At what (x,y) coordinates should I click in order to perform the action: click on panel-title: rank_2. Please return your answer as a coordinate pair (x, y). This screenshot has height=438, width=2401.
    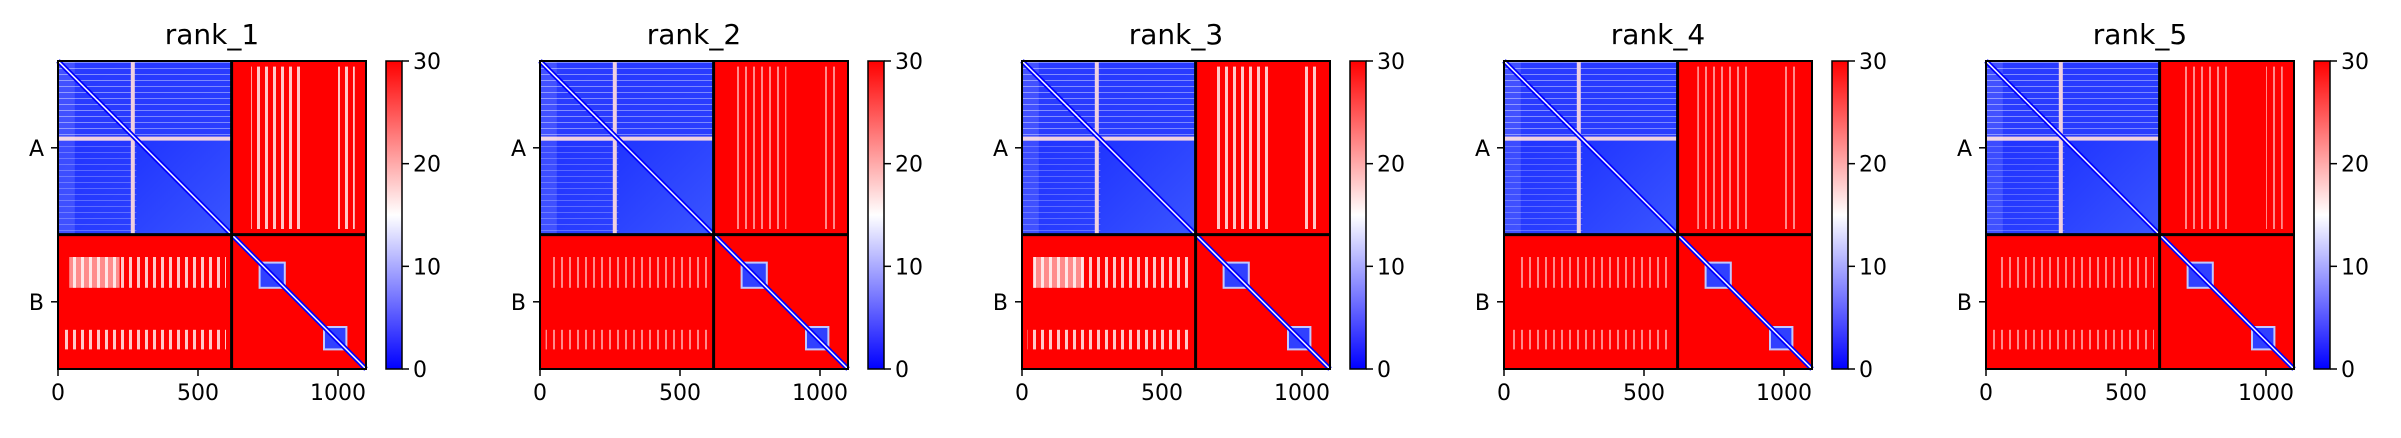
    Looking at the image, I should click on (694, 34).